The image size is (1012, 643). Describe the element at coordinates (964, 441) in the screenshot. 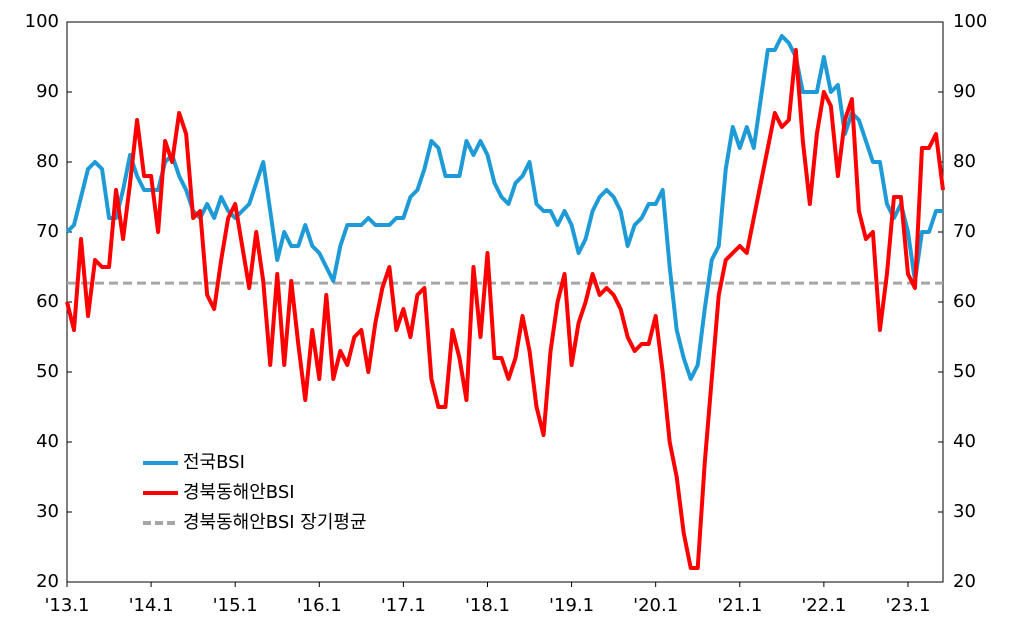

I see `y2-tick-label: 40` at that location.